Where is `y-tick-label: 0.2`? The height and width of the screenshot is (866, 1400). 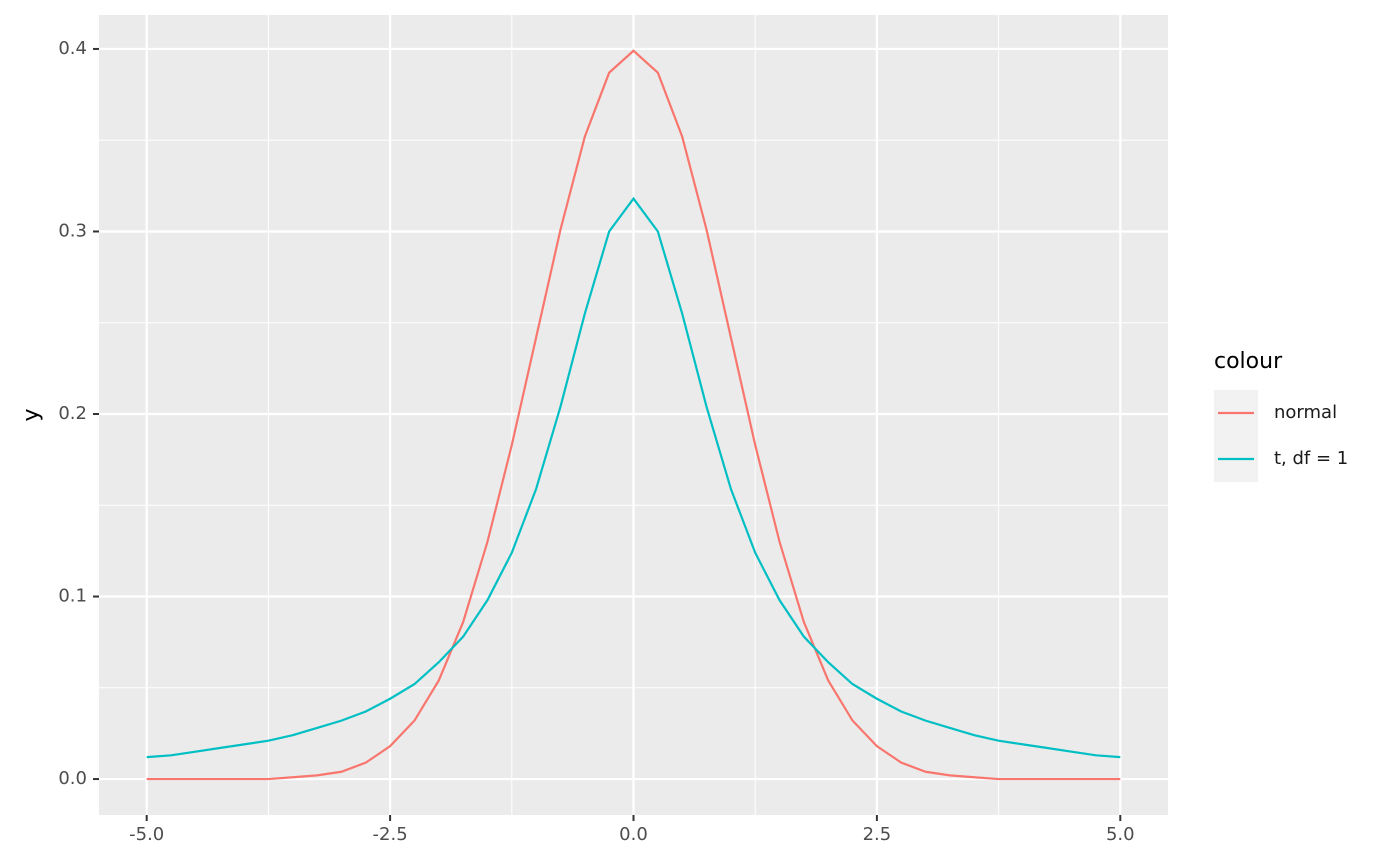 y-tick-label: 0.2 is located at coordinates (72, 413).